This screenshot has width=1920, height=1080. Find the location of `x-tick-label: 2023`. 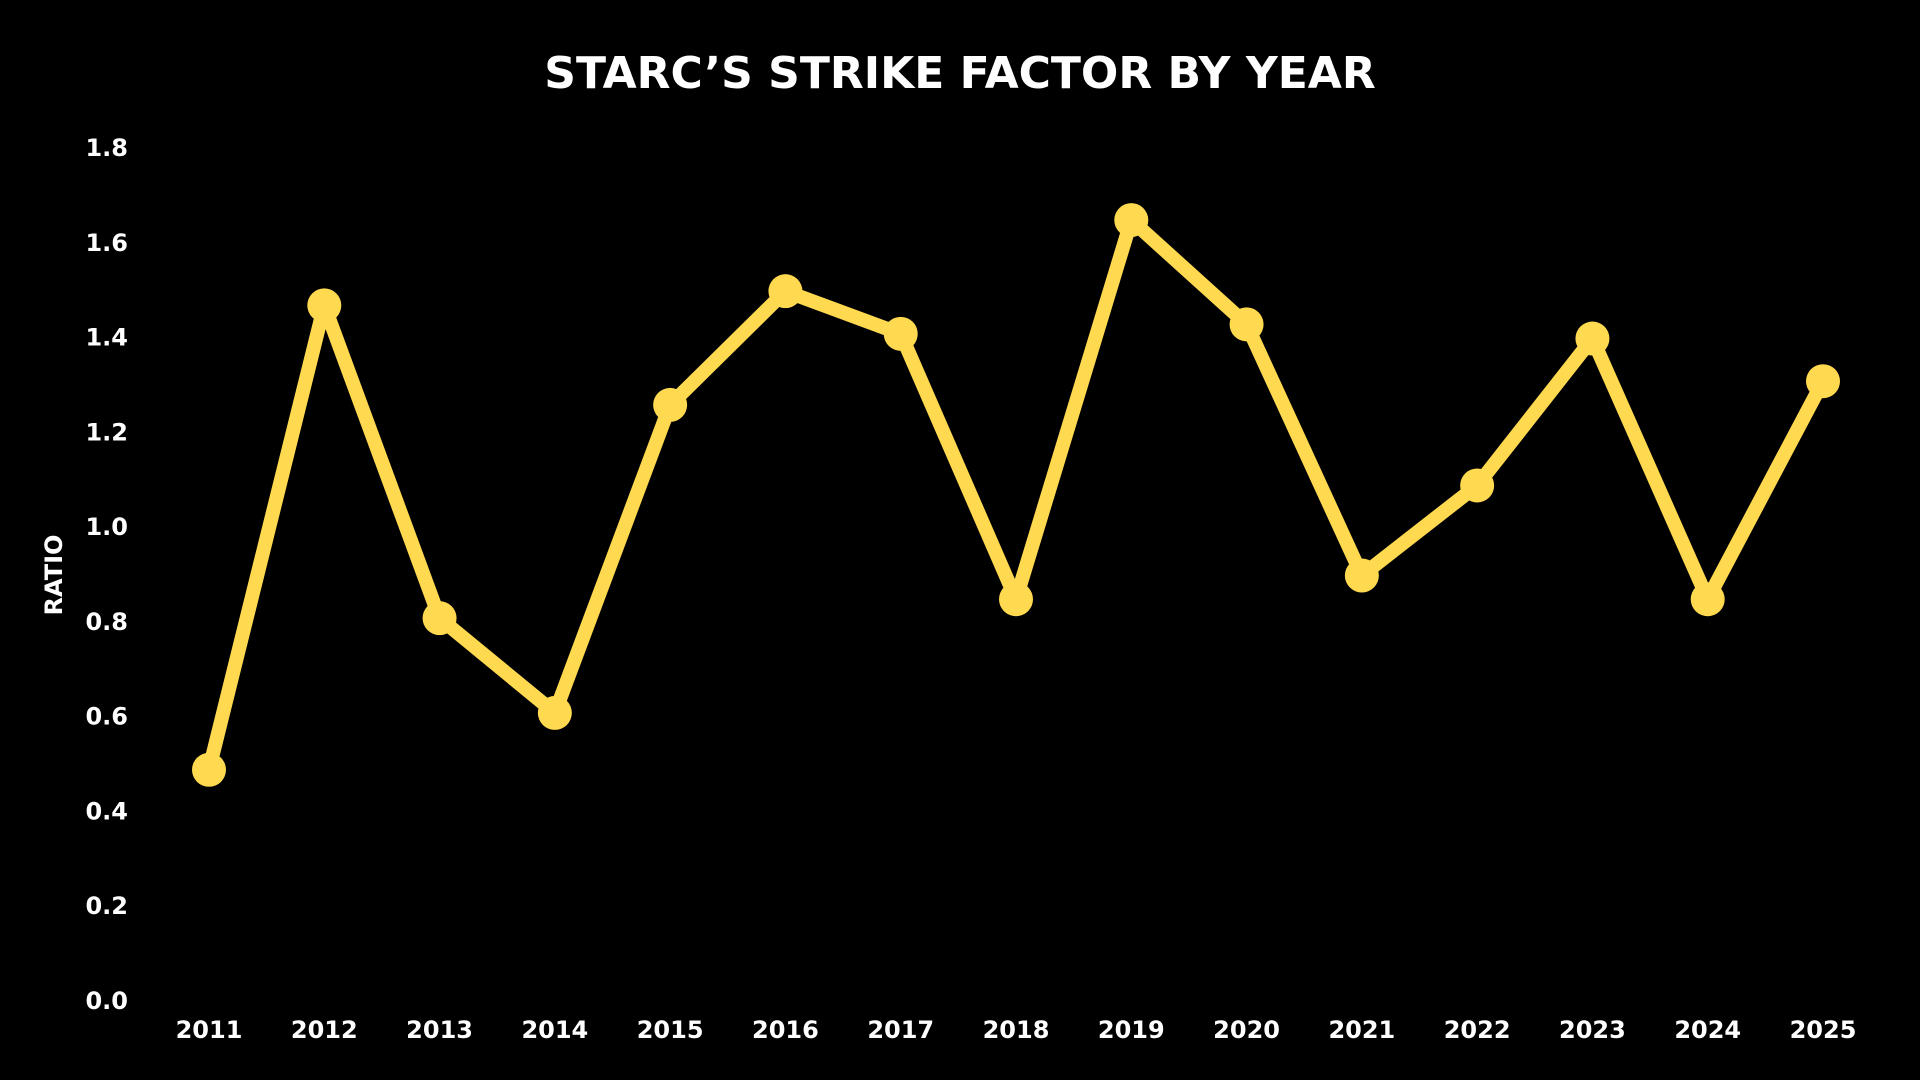

x-tick-label: 2023 is located at coordinates (1592, 1030).